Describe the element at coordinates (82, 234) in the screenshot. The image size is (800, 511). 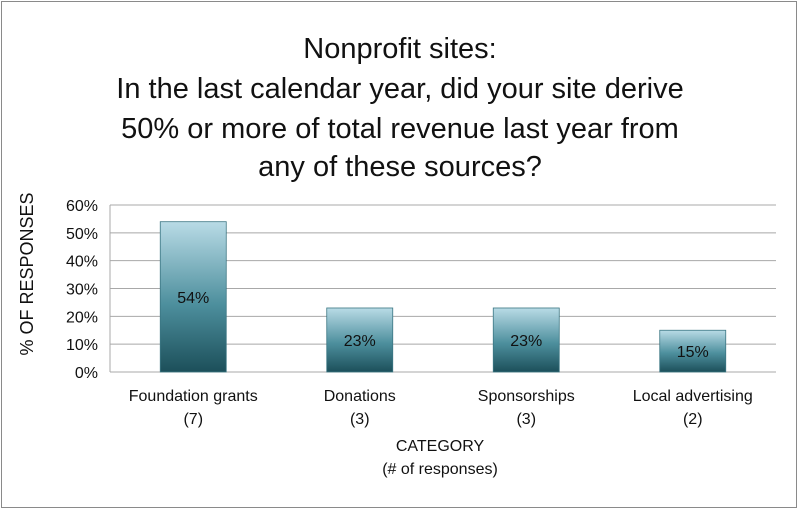
I see `y-tick-label: 50%` at that location.